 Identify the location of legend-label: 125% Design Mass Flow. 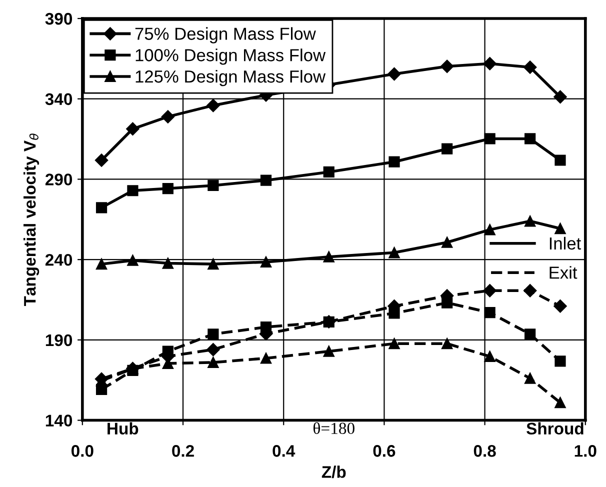
(231, 78).